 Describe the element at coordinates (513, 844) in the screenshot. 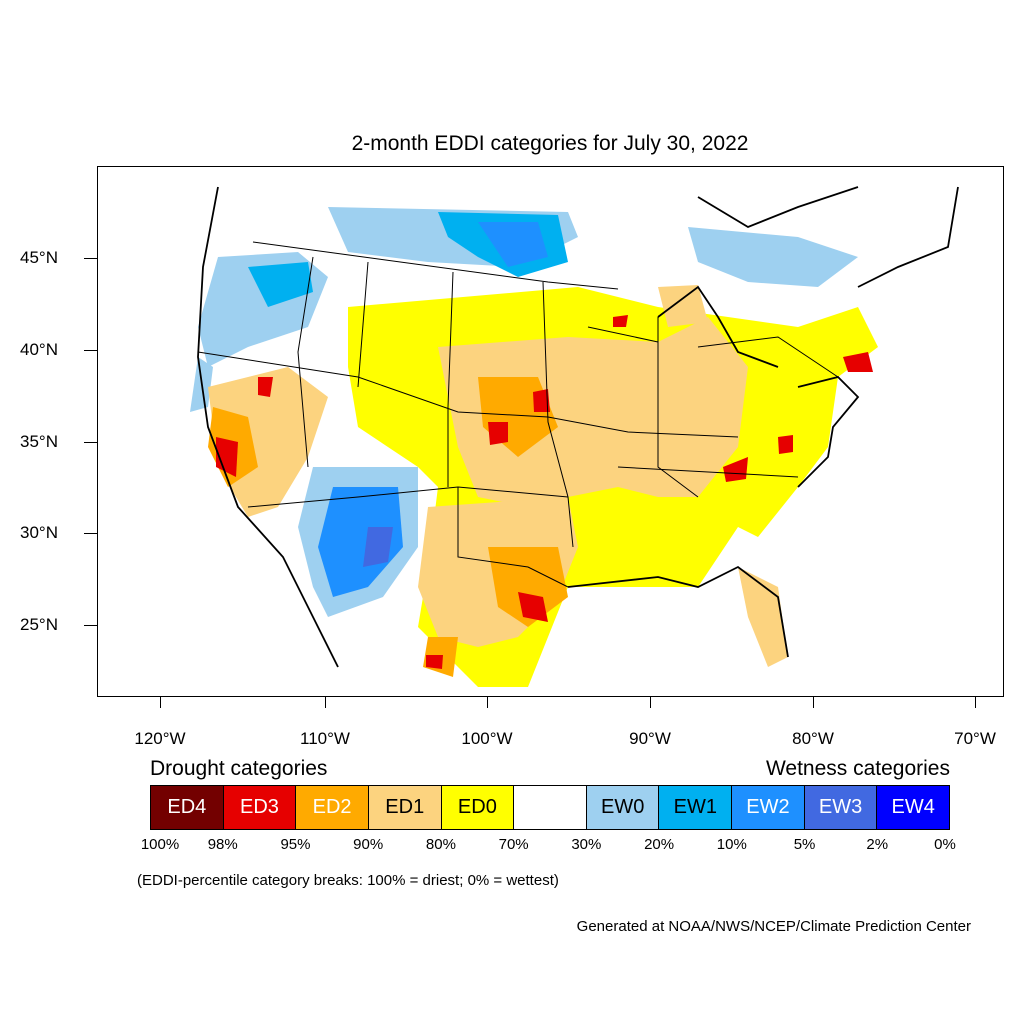

I see `legend-break-label: 70%` at that location.